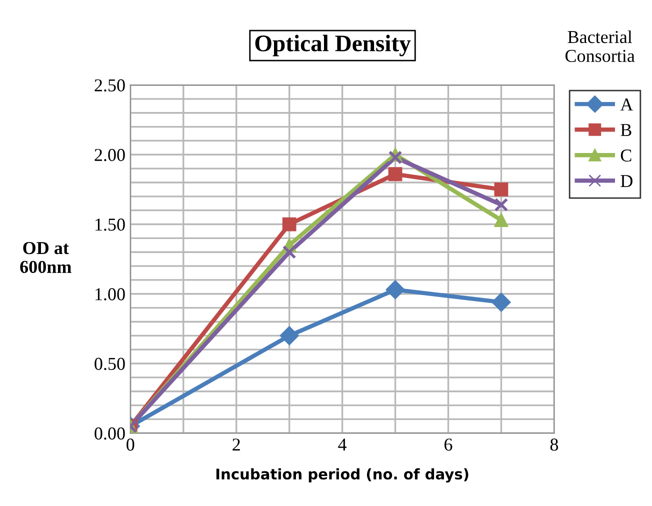 Image resolution: width=652 pixels, height=506 pixels. I want to click on x-tick-label: 0, so click(130, 444).